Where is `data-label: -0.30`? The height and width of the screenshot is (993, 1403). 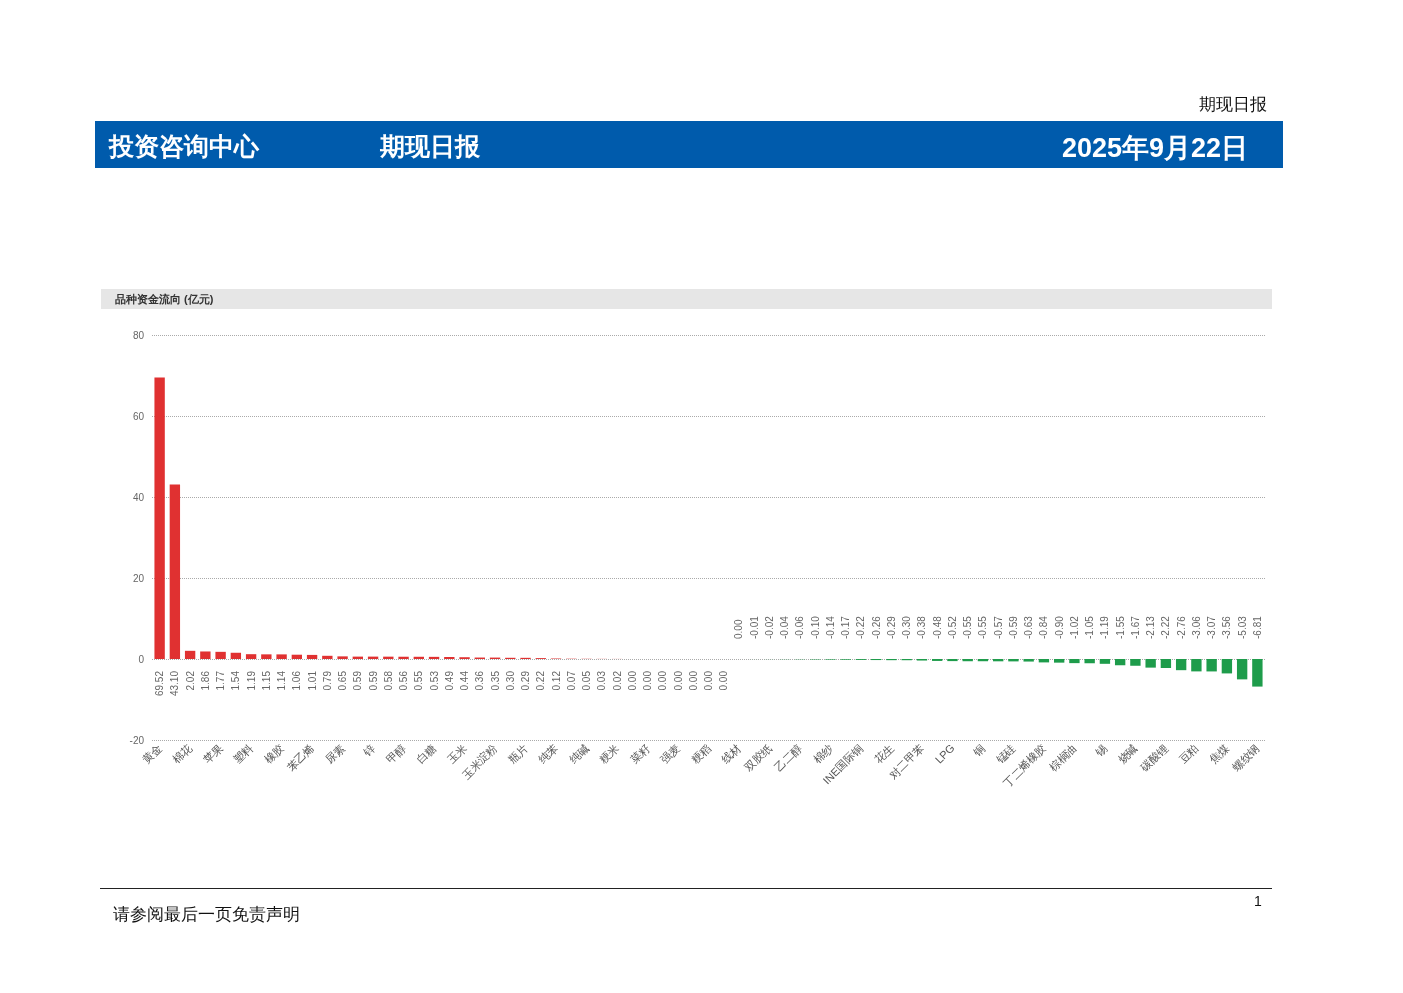 data-label: -0.30 is located at coordinates (907, 627).